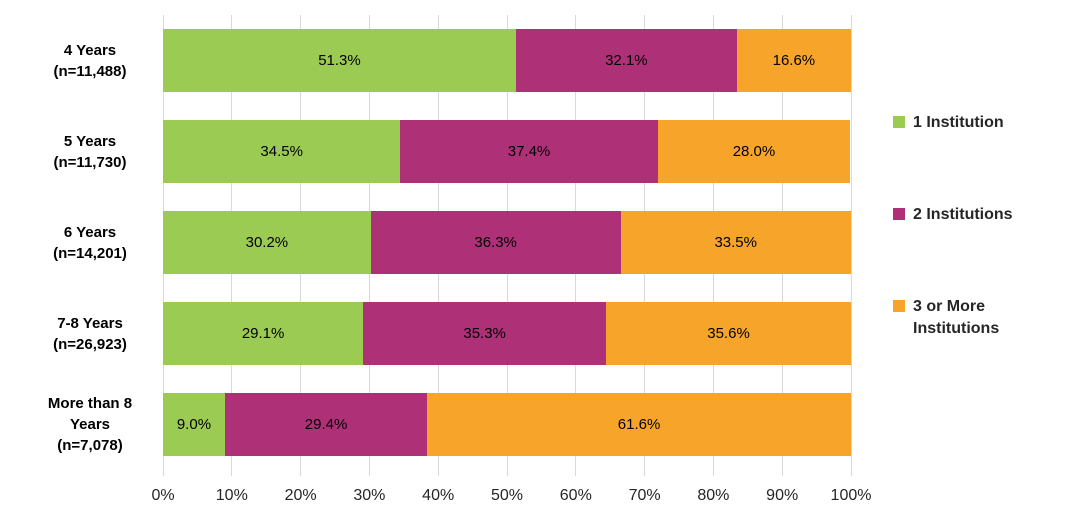 This screenshot has height=523, width=1069. I want to click on bar-segment: 29.4%, so click(326, 424).